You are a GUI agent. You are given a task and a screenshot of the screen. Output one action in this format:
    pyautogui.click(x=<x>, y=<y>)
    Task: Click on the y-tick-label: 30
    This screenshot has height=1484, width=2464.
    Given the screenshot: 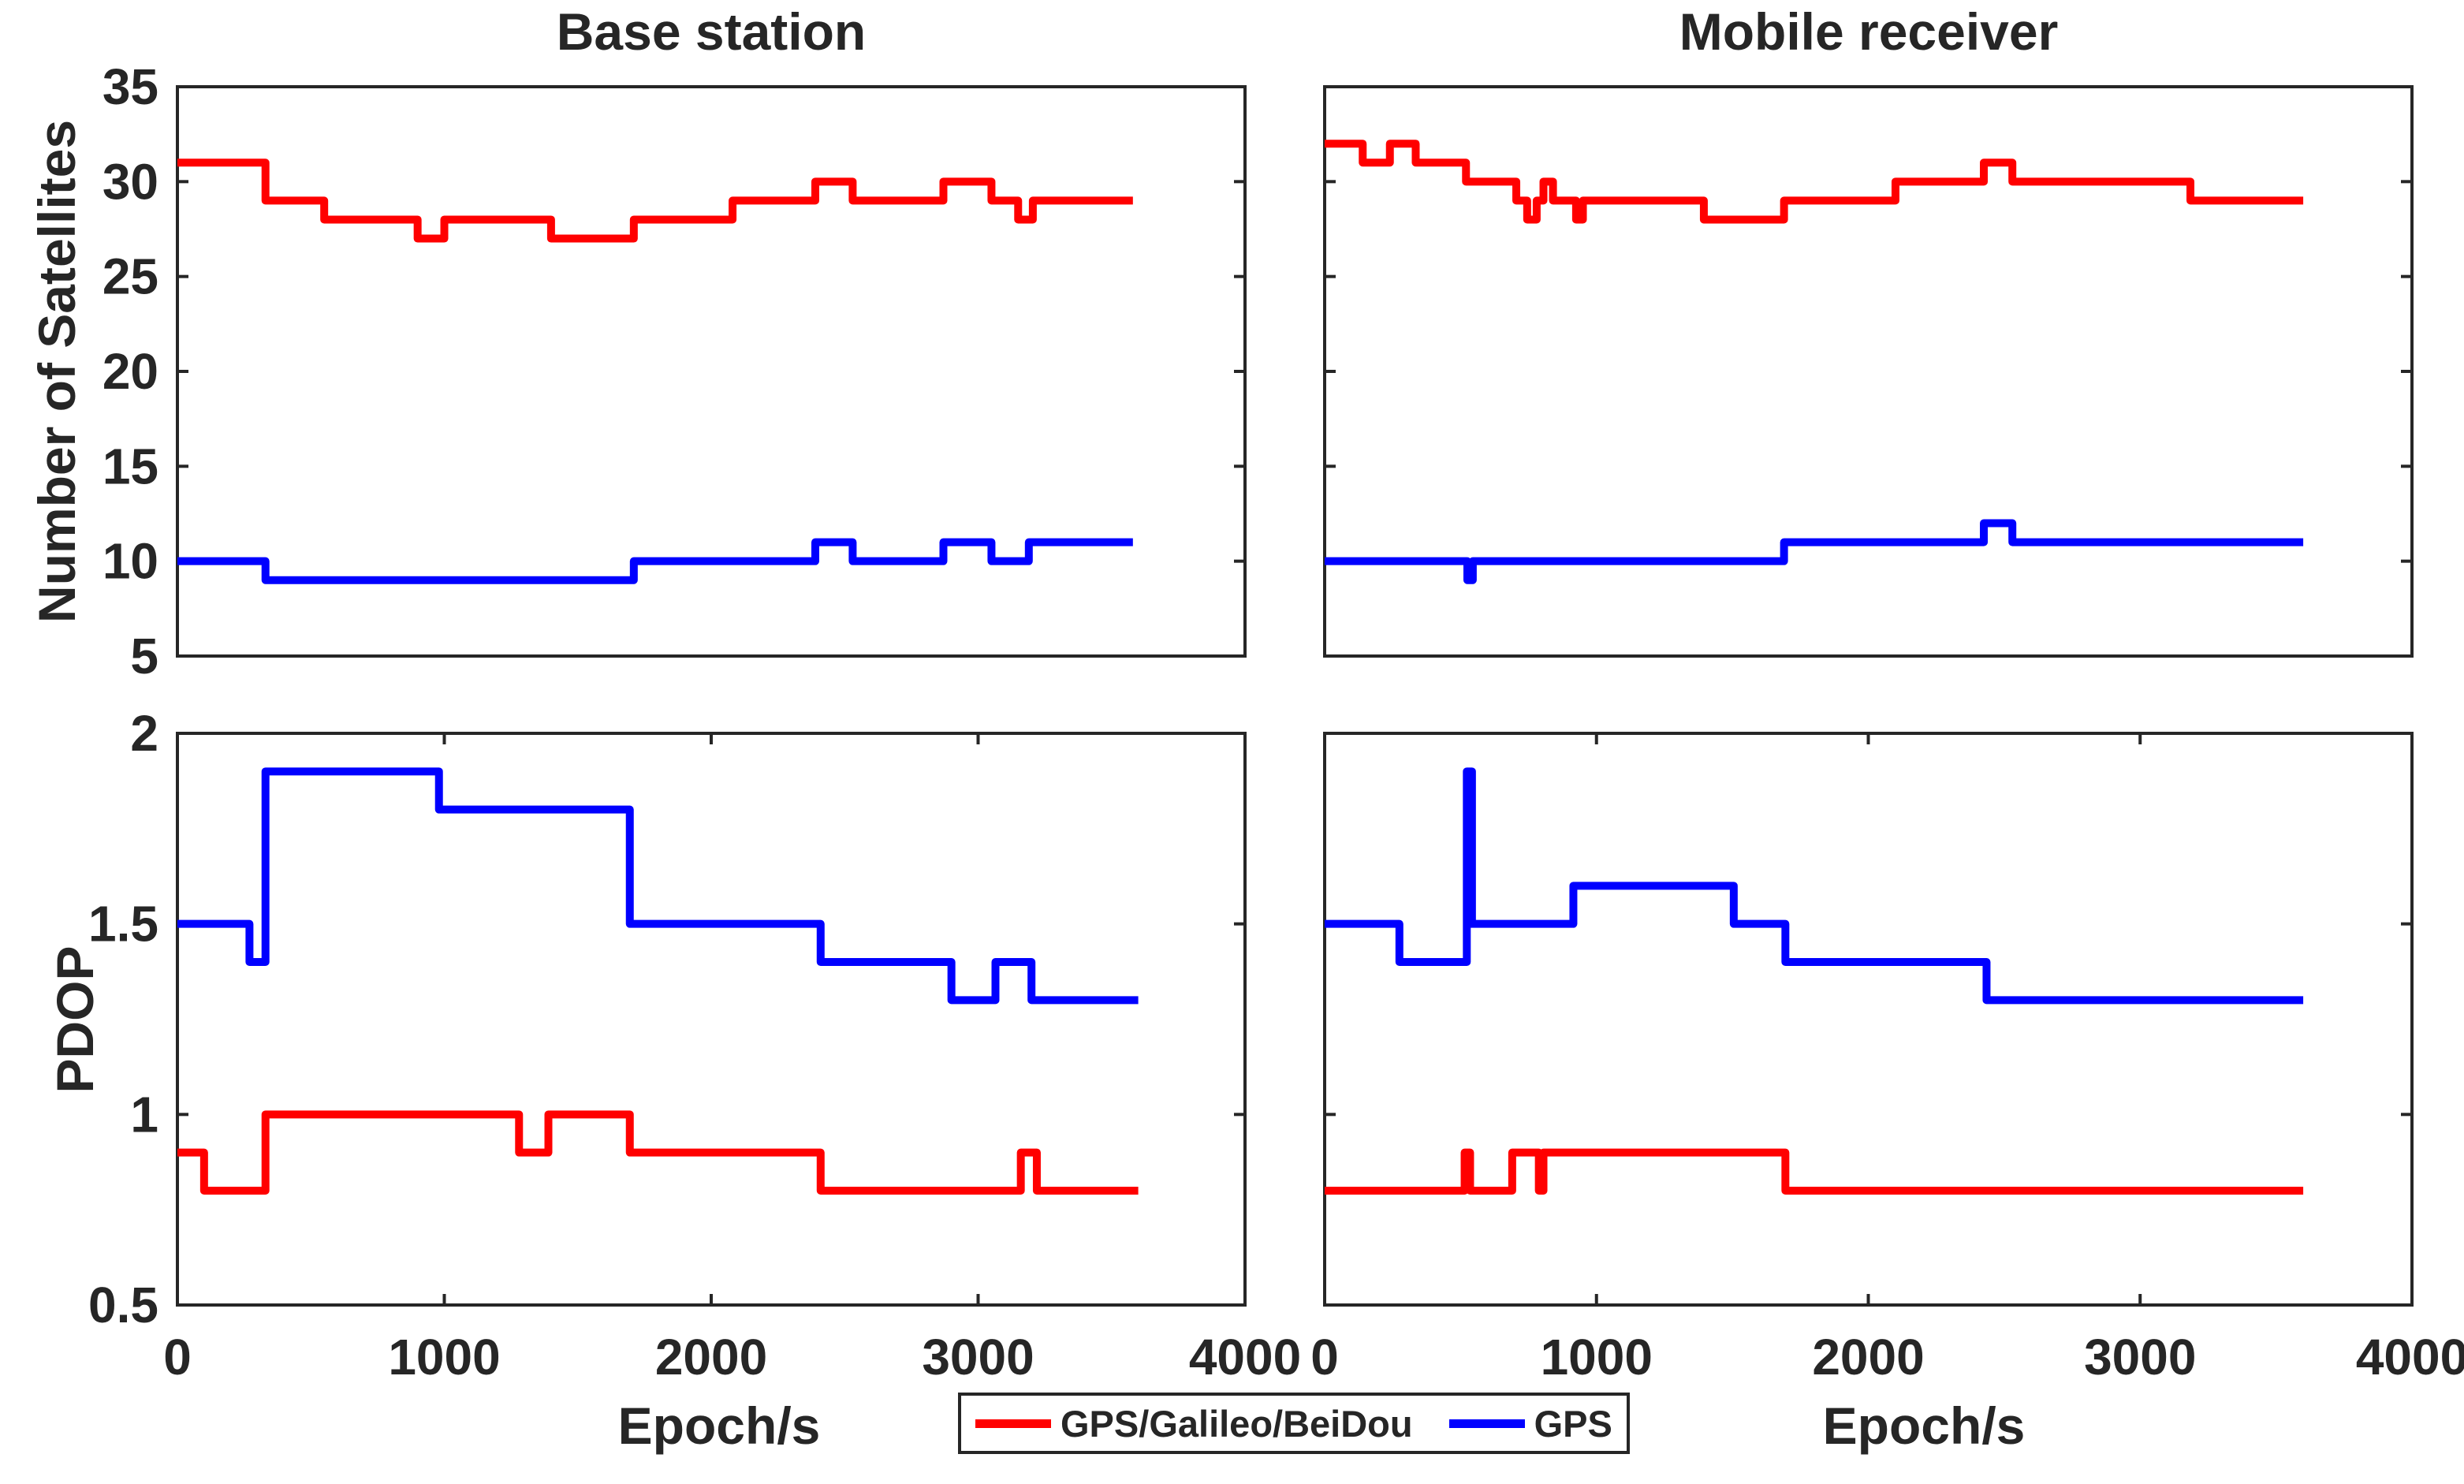 What is the action you would take?
    pyautogui.click(x=130, y=181)
    